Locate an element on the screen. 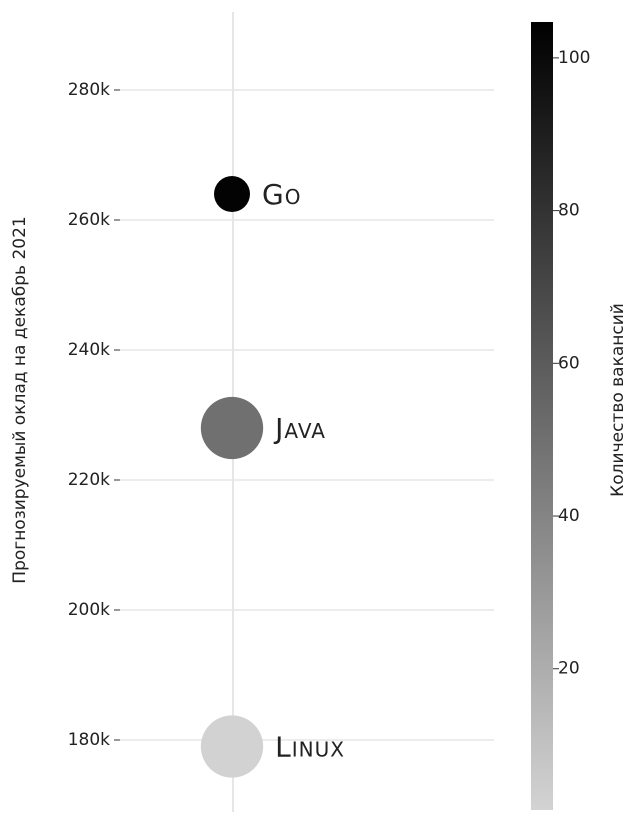  y-tick-label: 260k is located at coordinates (89, 220).